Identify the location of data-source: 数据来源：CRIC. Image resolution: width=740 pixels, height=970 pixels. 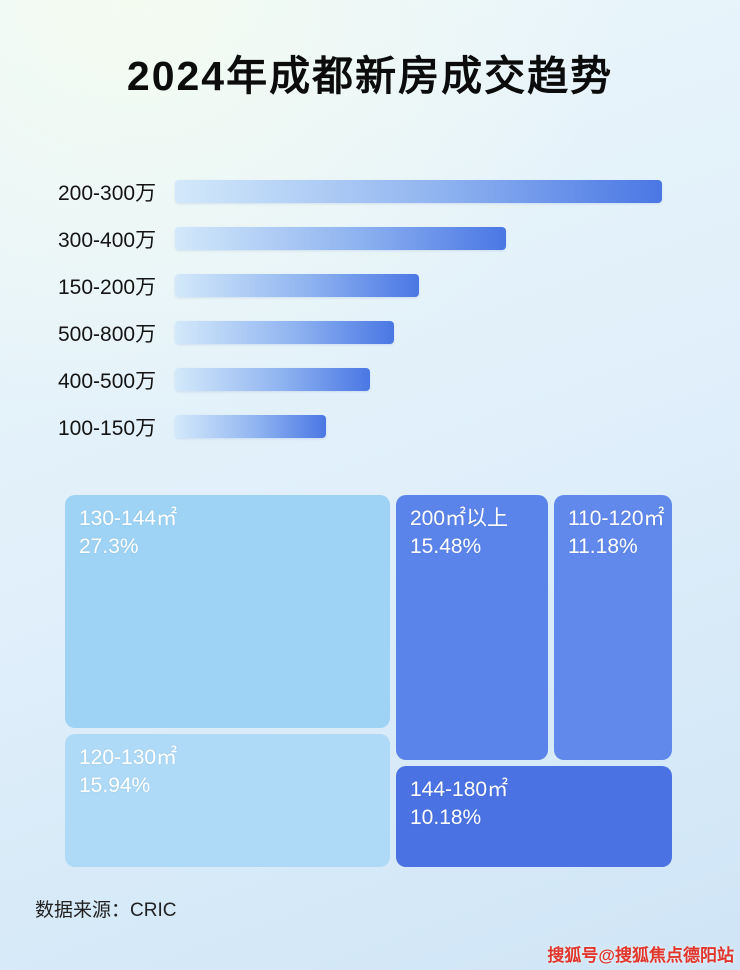
(106, 910).